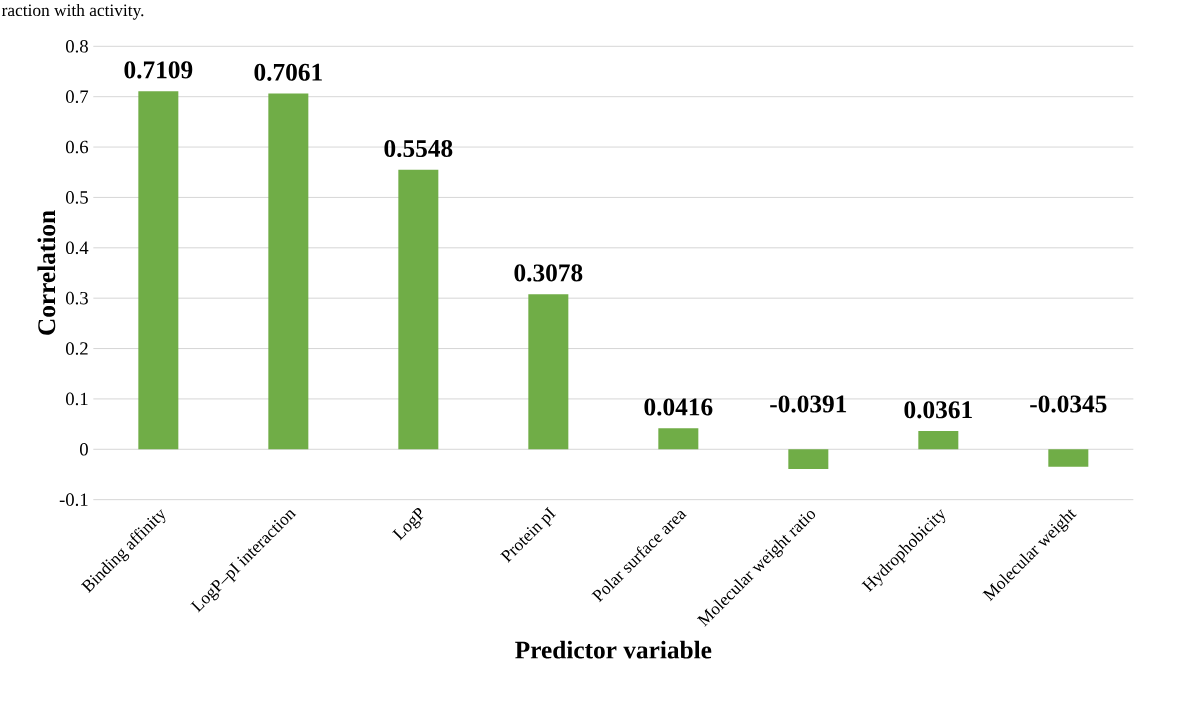  What do you see at coordinates (77, 399) in the screenshot?
I see `y-tick-label: 0.1` at bounding box center [77, 399].